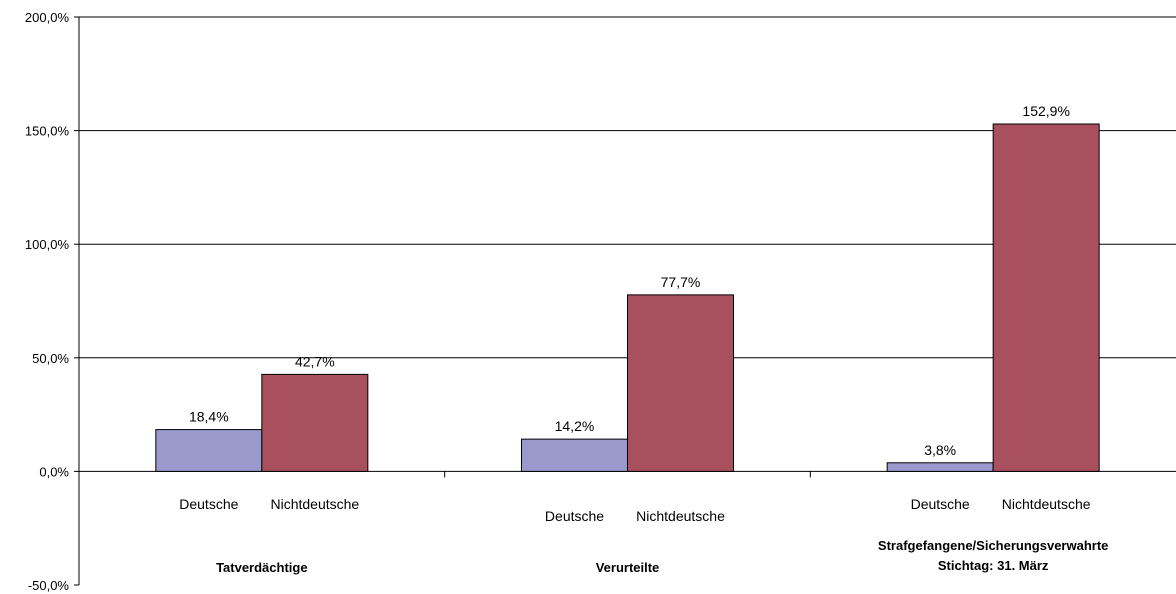  What do you see at coordinates (49, 585) in the screenshot?
I see `y-tick-label: -50,0%` at bounding box center [49, 585].